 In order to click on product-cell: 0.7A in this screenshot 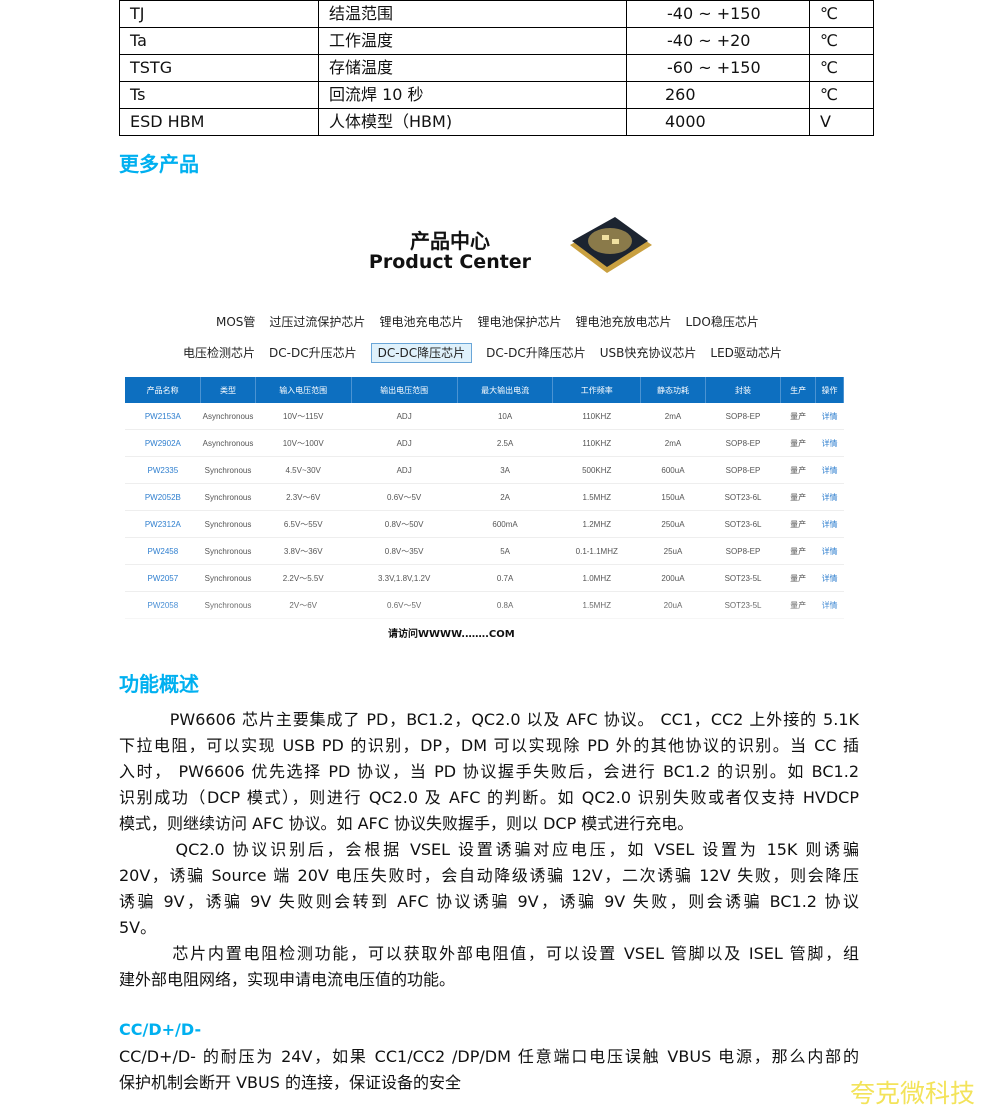, I will do `click(505, 578)`.